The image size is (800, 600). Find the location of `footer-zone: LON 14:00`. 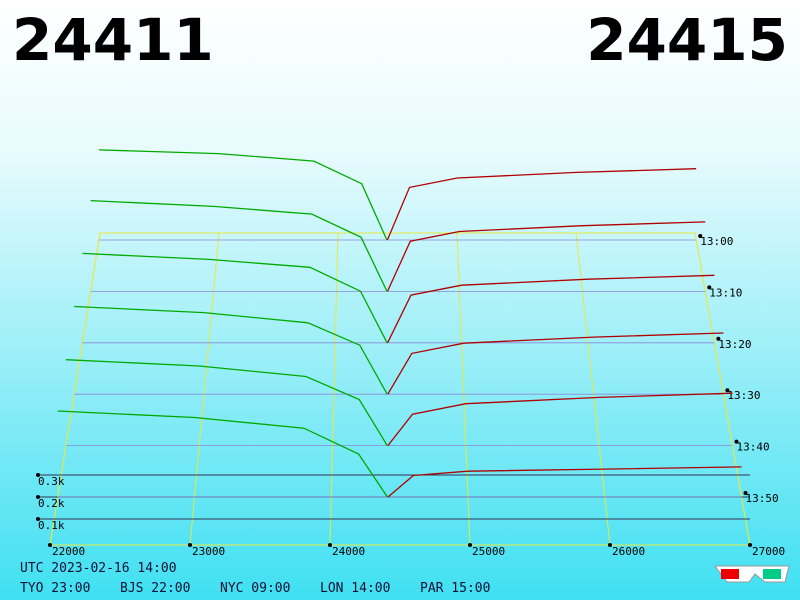

footer-zone: LON 14:00 is located at coordinates (355, 588).